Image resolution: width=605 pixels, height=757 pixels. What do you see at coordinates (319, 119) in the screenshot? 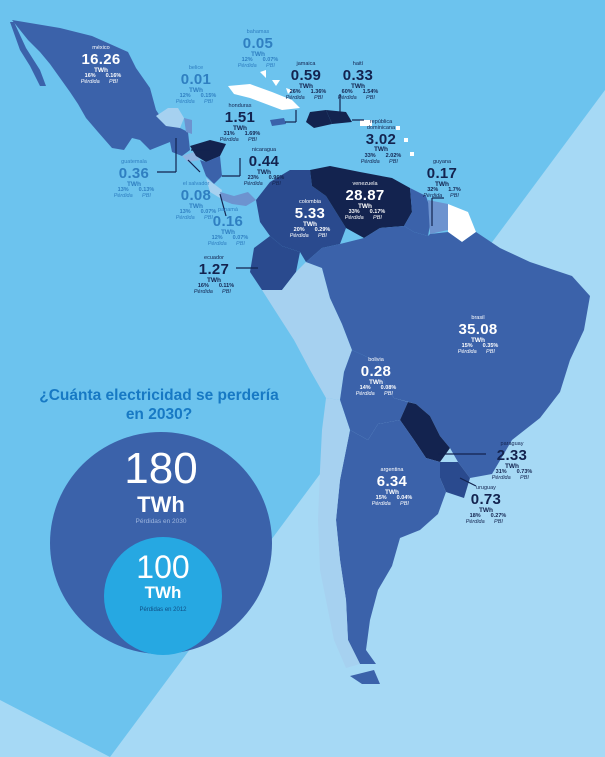
I see `haiti-region` at bounding box center [319, 119].